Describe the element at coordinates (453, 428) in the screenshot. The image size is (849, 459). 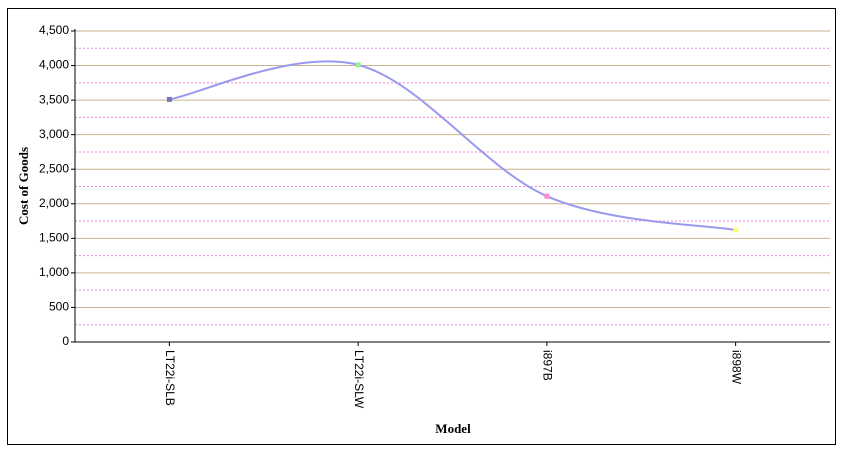
I see `x-axis-title: Model` at that location.